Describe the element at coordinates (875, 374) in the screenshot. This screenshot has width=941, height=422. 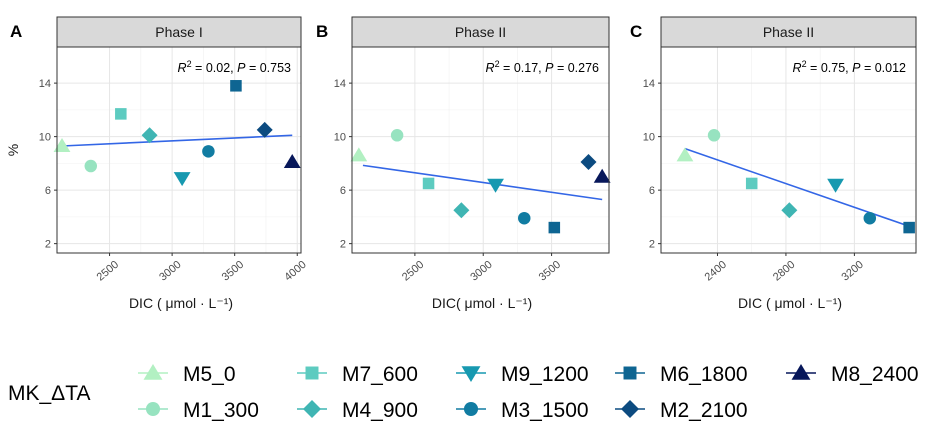
I see `legend-label: M8_2400` at that location.